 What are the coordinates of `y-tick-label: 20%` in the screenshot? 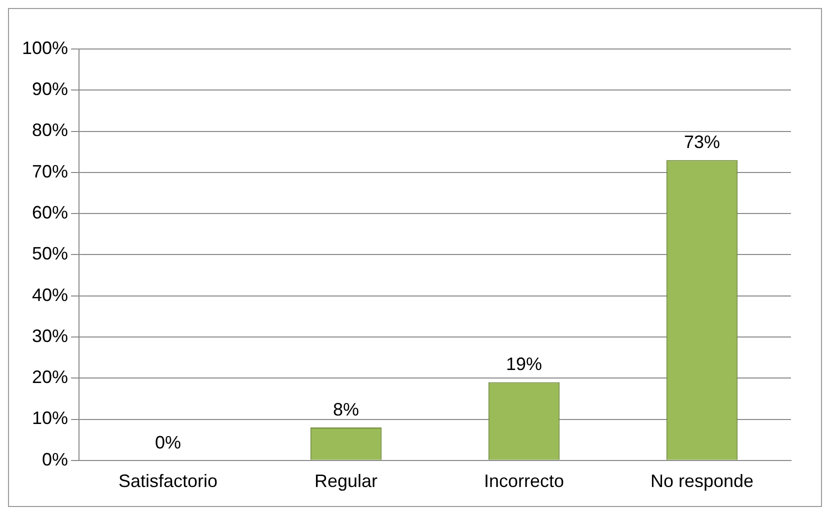 It's located at (50, 377).